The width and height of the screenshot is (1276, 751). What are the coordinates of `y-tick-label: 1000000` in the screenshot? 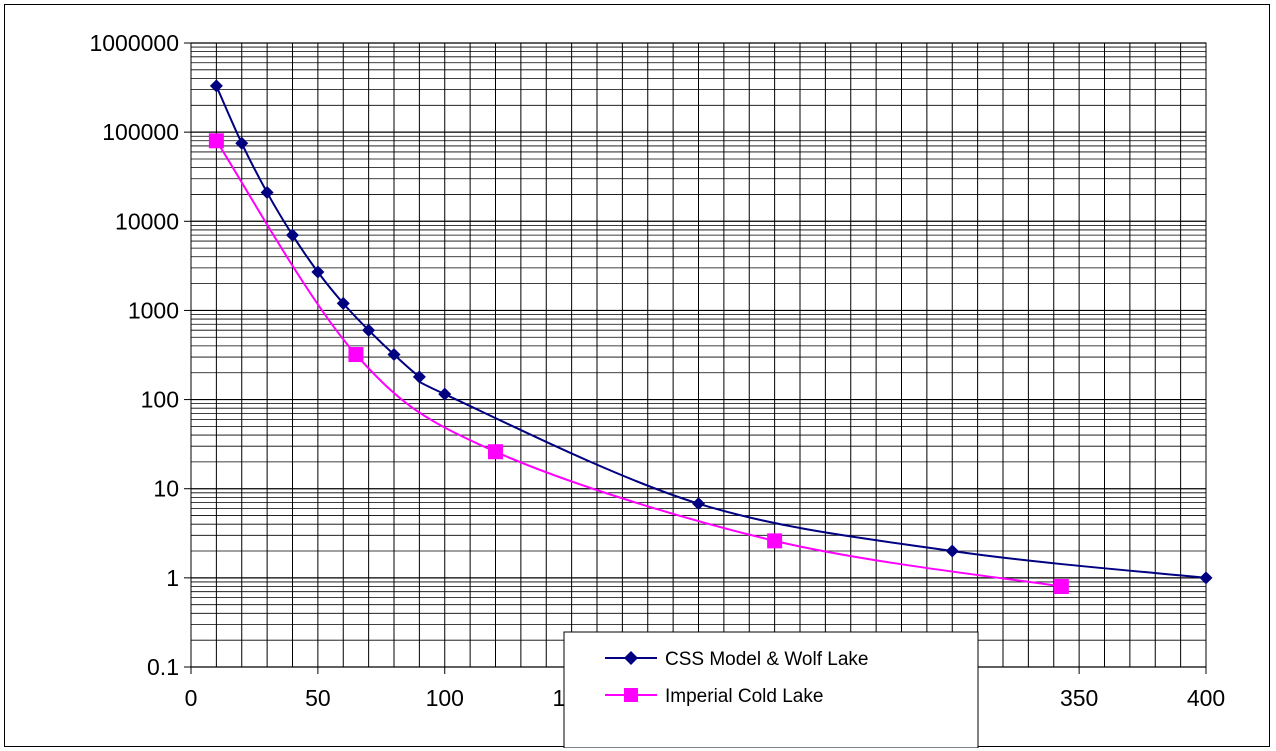 It's located at (134, 43).